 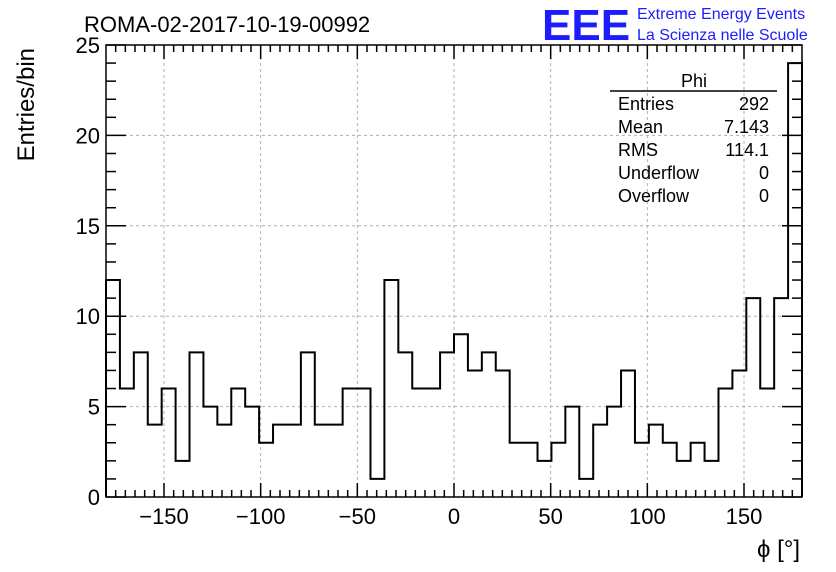 I want to click on x-tick-label: 150, so click(x=744, y=516).